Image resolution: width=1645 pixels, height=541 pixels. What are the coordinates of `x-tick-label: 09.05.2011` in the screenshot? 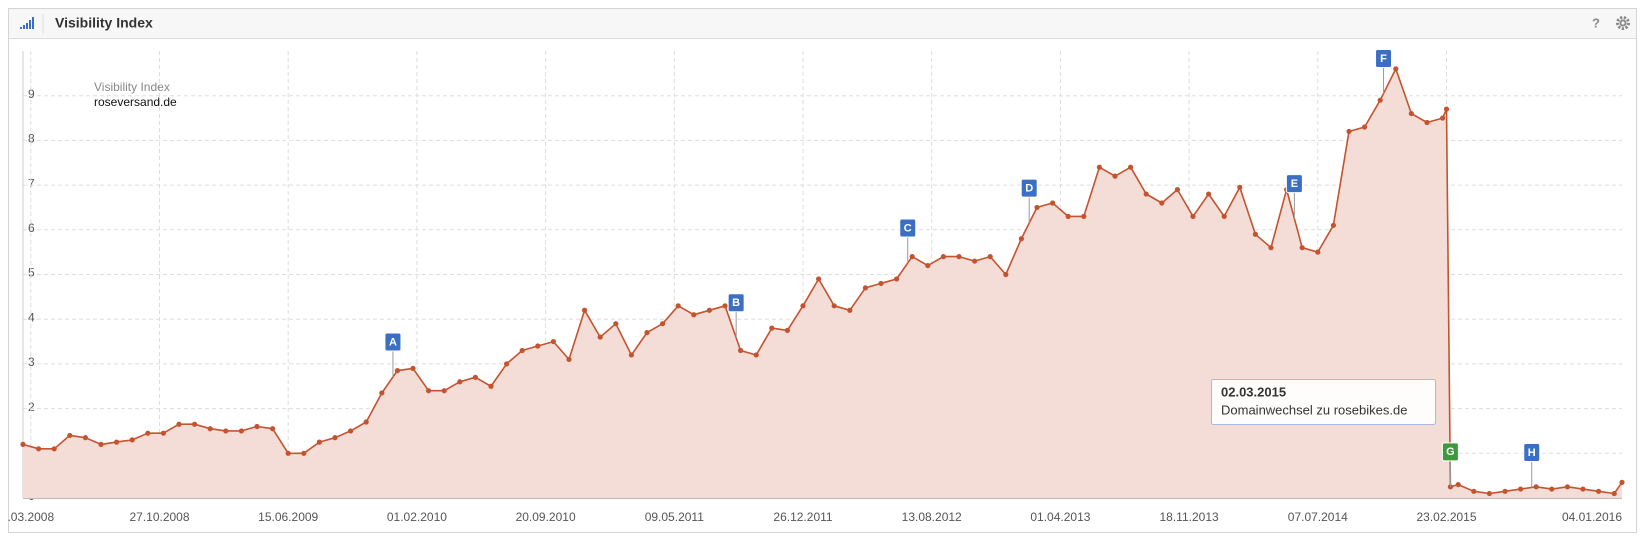 It's located at (674, 517).